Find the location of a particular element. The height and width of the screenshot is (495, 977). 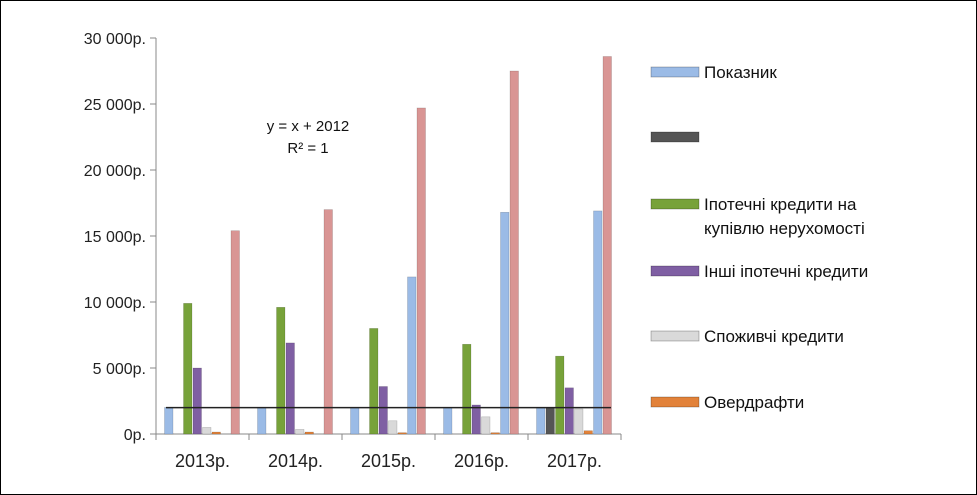

legend-label: Споживчі кредити is located at coordinates (774, 336).